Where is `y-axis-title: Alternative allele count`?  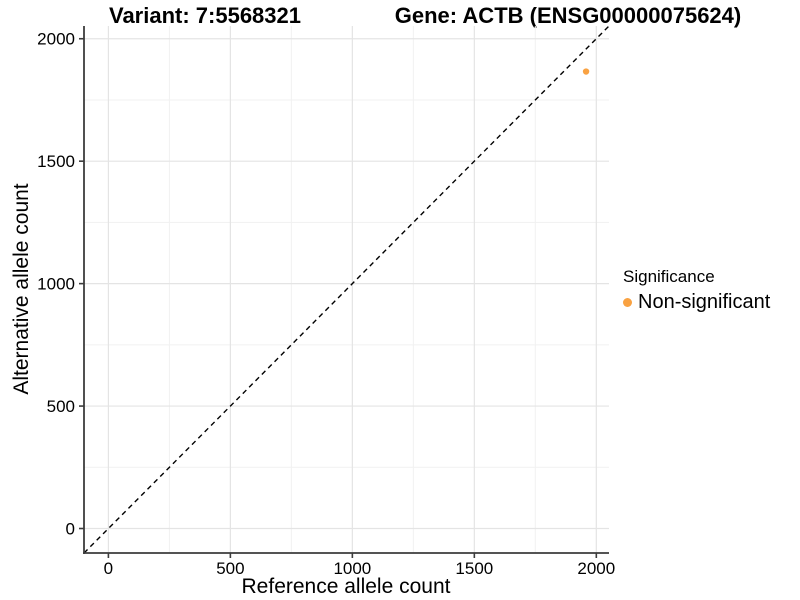 y-axis-title: Alternative allele count is located at coordinates (21, 289).